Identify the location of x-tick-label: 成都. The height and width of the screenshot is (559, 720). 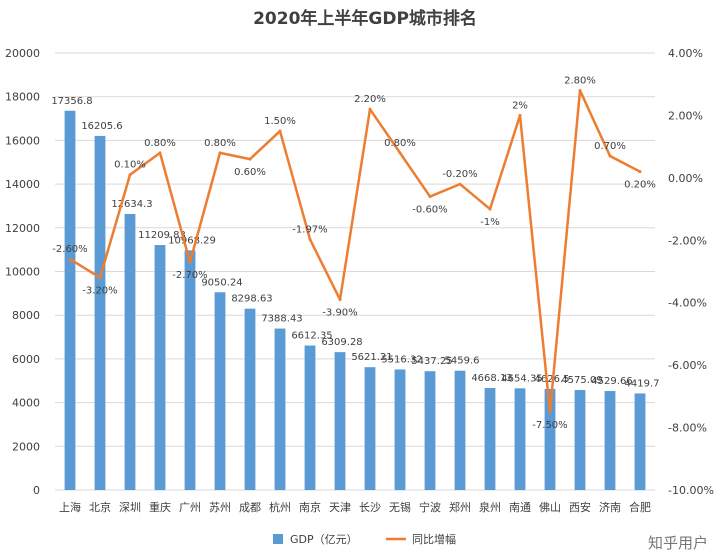
(250, 507).